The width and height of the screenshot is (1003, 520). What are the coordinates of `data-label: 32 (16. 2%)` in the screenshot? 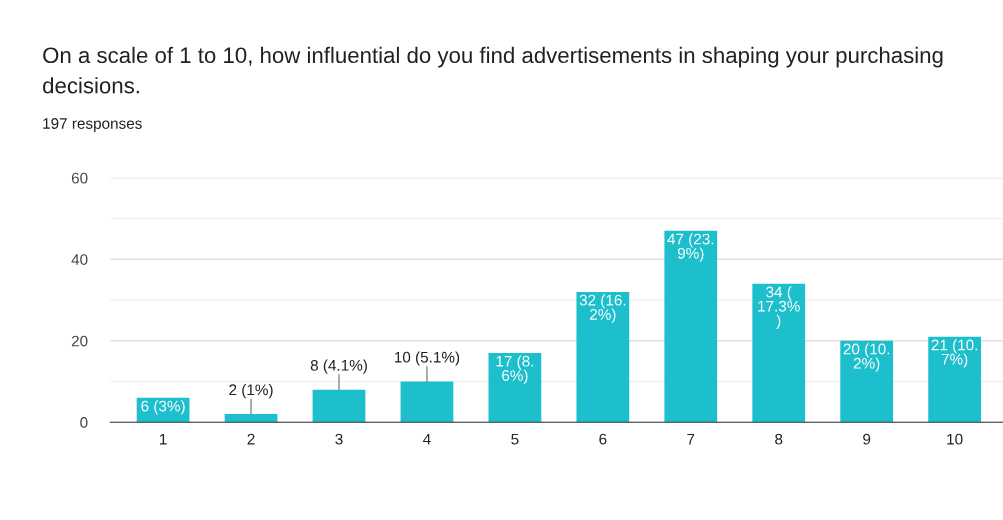 It's located at (602, 308).